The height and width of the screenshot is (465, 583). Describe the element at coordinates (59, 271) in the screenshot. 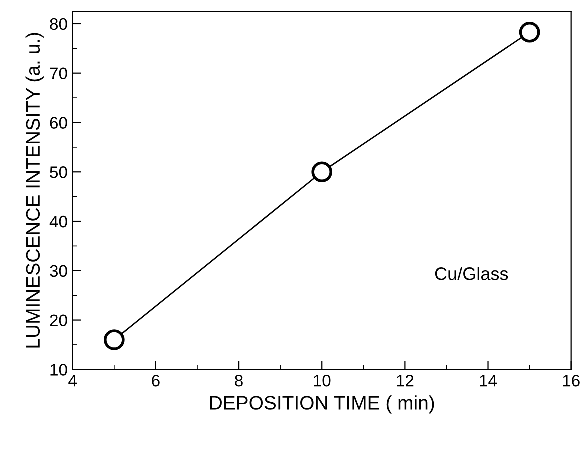

I see `y-tick-label: 30` at that location.